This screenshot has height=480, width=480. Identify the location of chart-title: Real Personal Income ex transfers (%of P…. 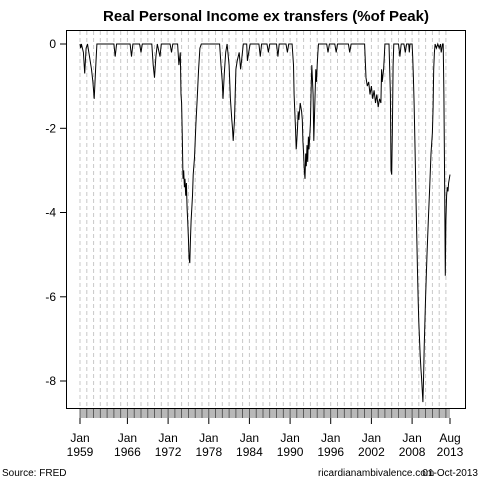
(266, 16).